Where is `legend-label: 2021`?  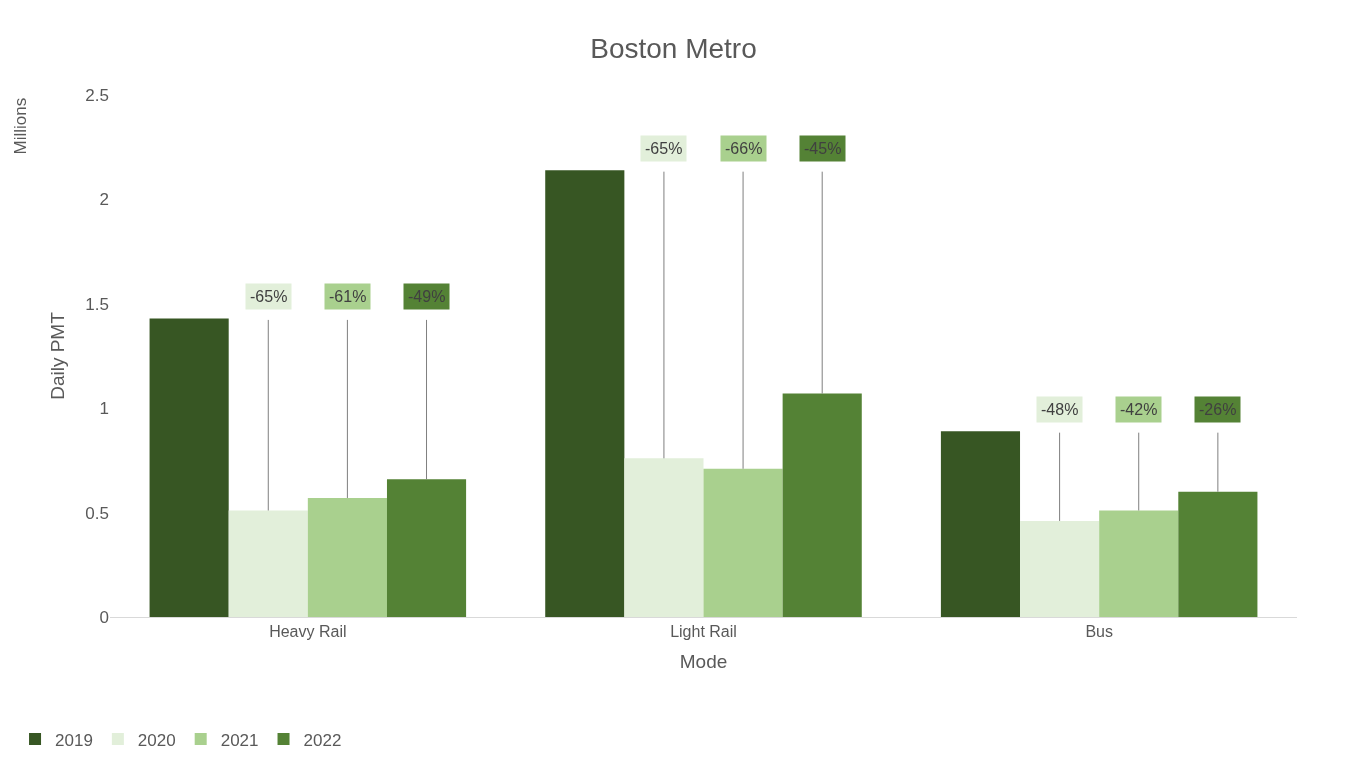
legend-label: 2021 is located at coordinates (239, 740).